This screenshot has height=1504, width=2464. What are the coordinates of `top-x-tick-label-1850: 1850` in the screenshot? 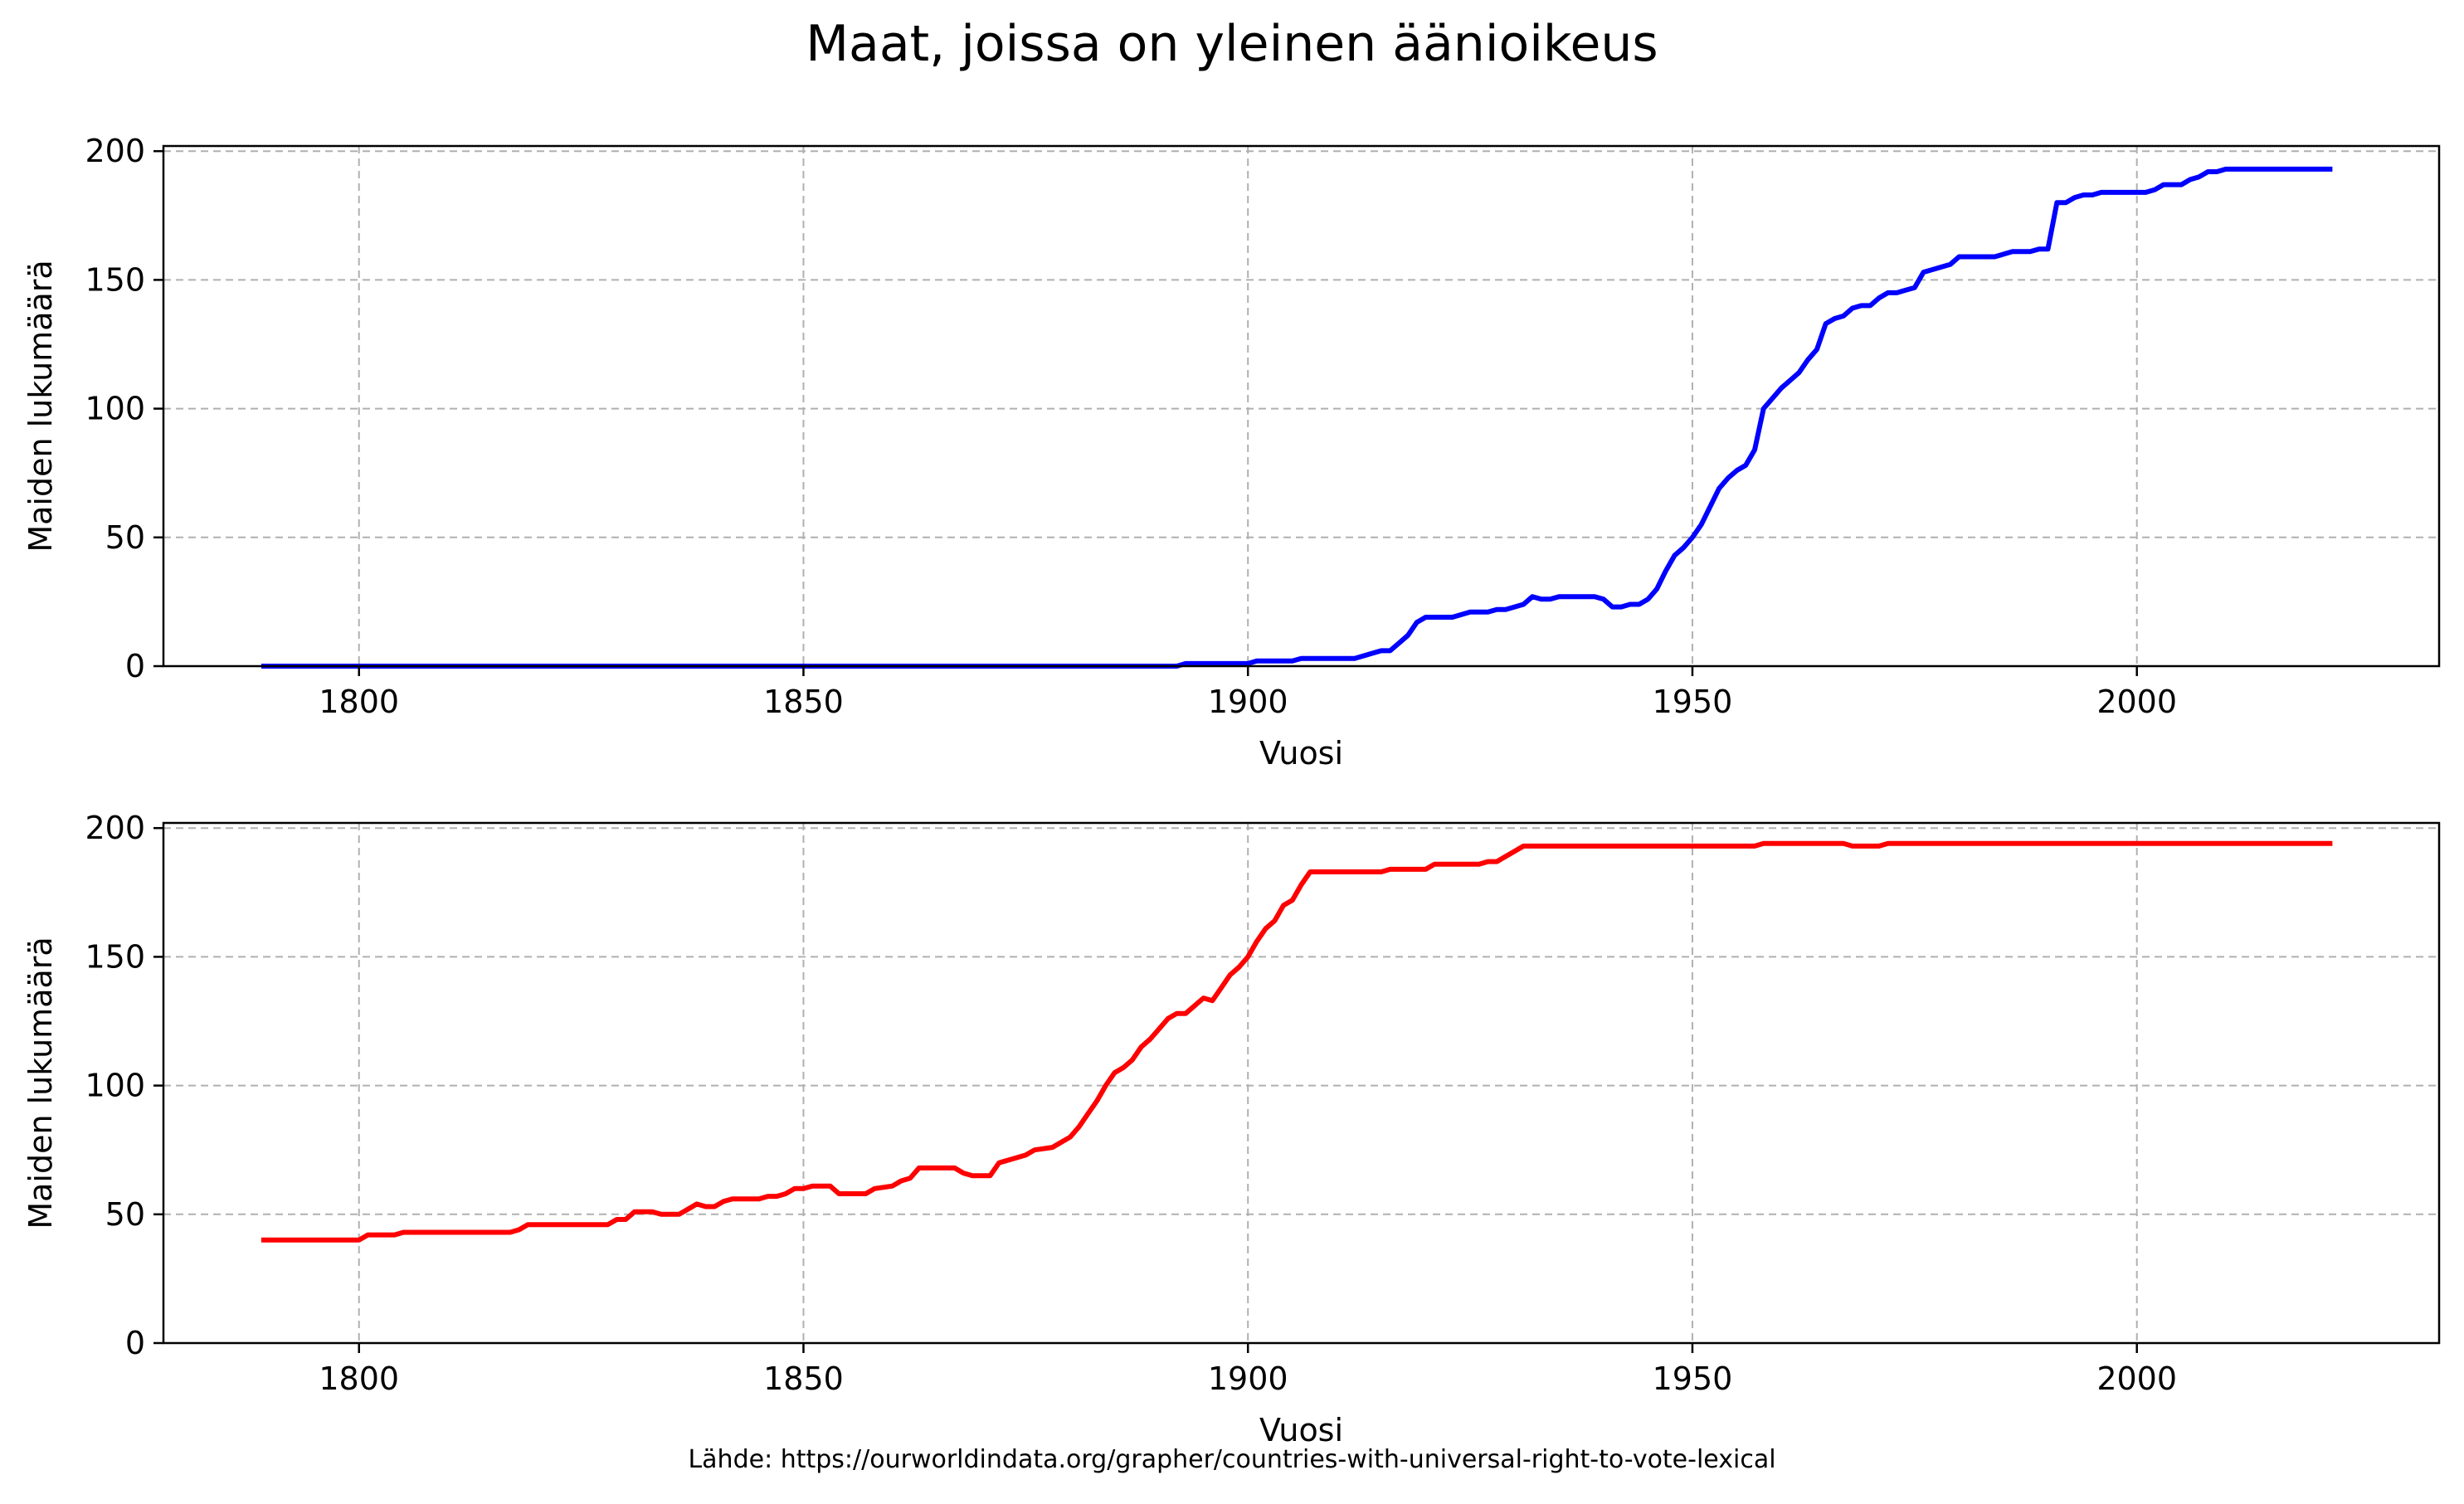 It's located at (803, 702).